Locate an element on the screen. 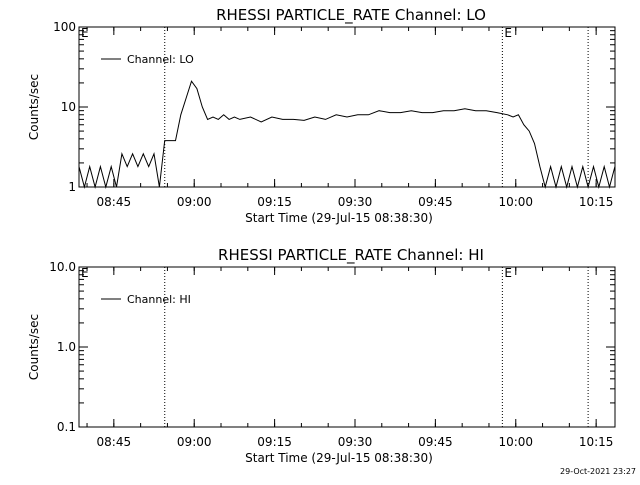 The height and width of the screenshot is (485, 640). panel-1-y-tick-label: 1 is located at coordinates (72, 187).